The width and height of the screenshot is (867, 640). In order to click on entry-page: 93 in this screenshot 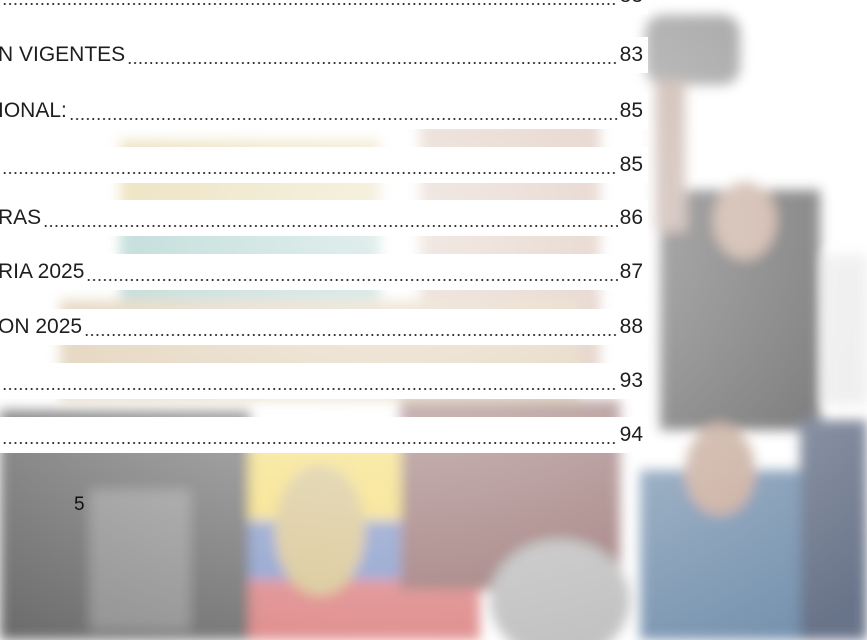, I will do `click(631, 380)`.